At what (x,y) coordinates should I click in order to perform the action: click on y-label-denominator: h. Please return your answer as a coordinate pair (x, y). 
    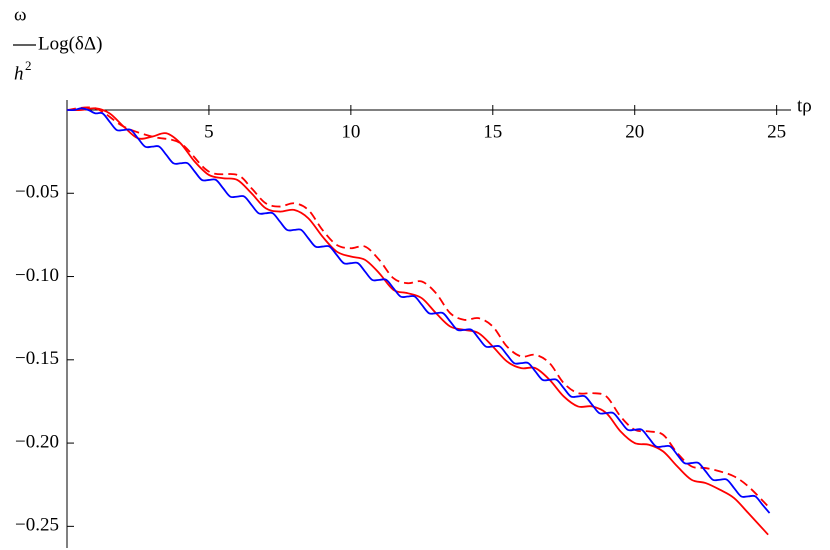
    Looking at the image, I should click on (19, 73).